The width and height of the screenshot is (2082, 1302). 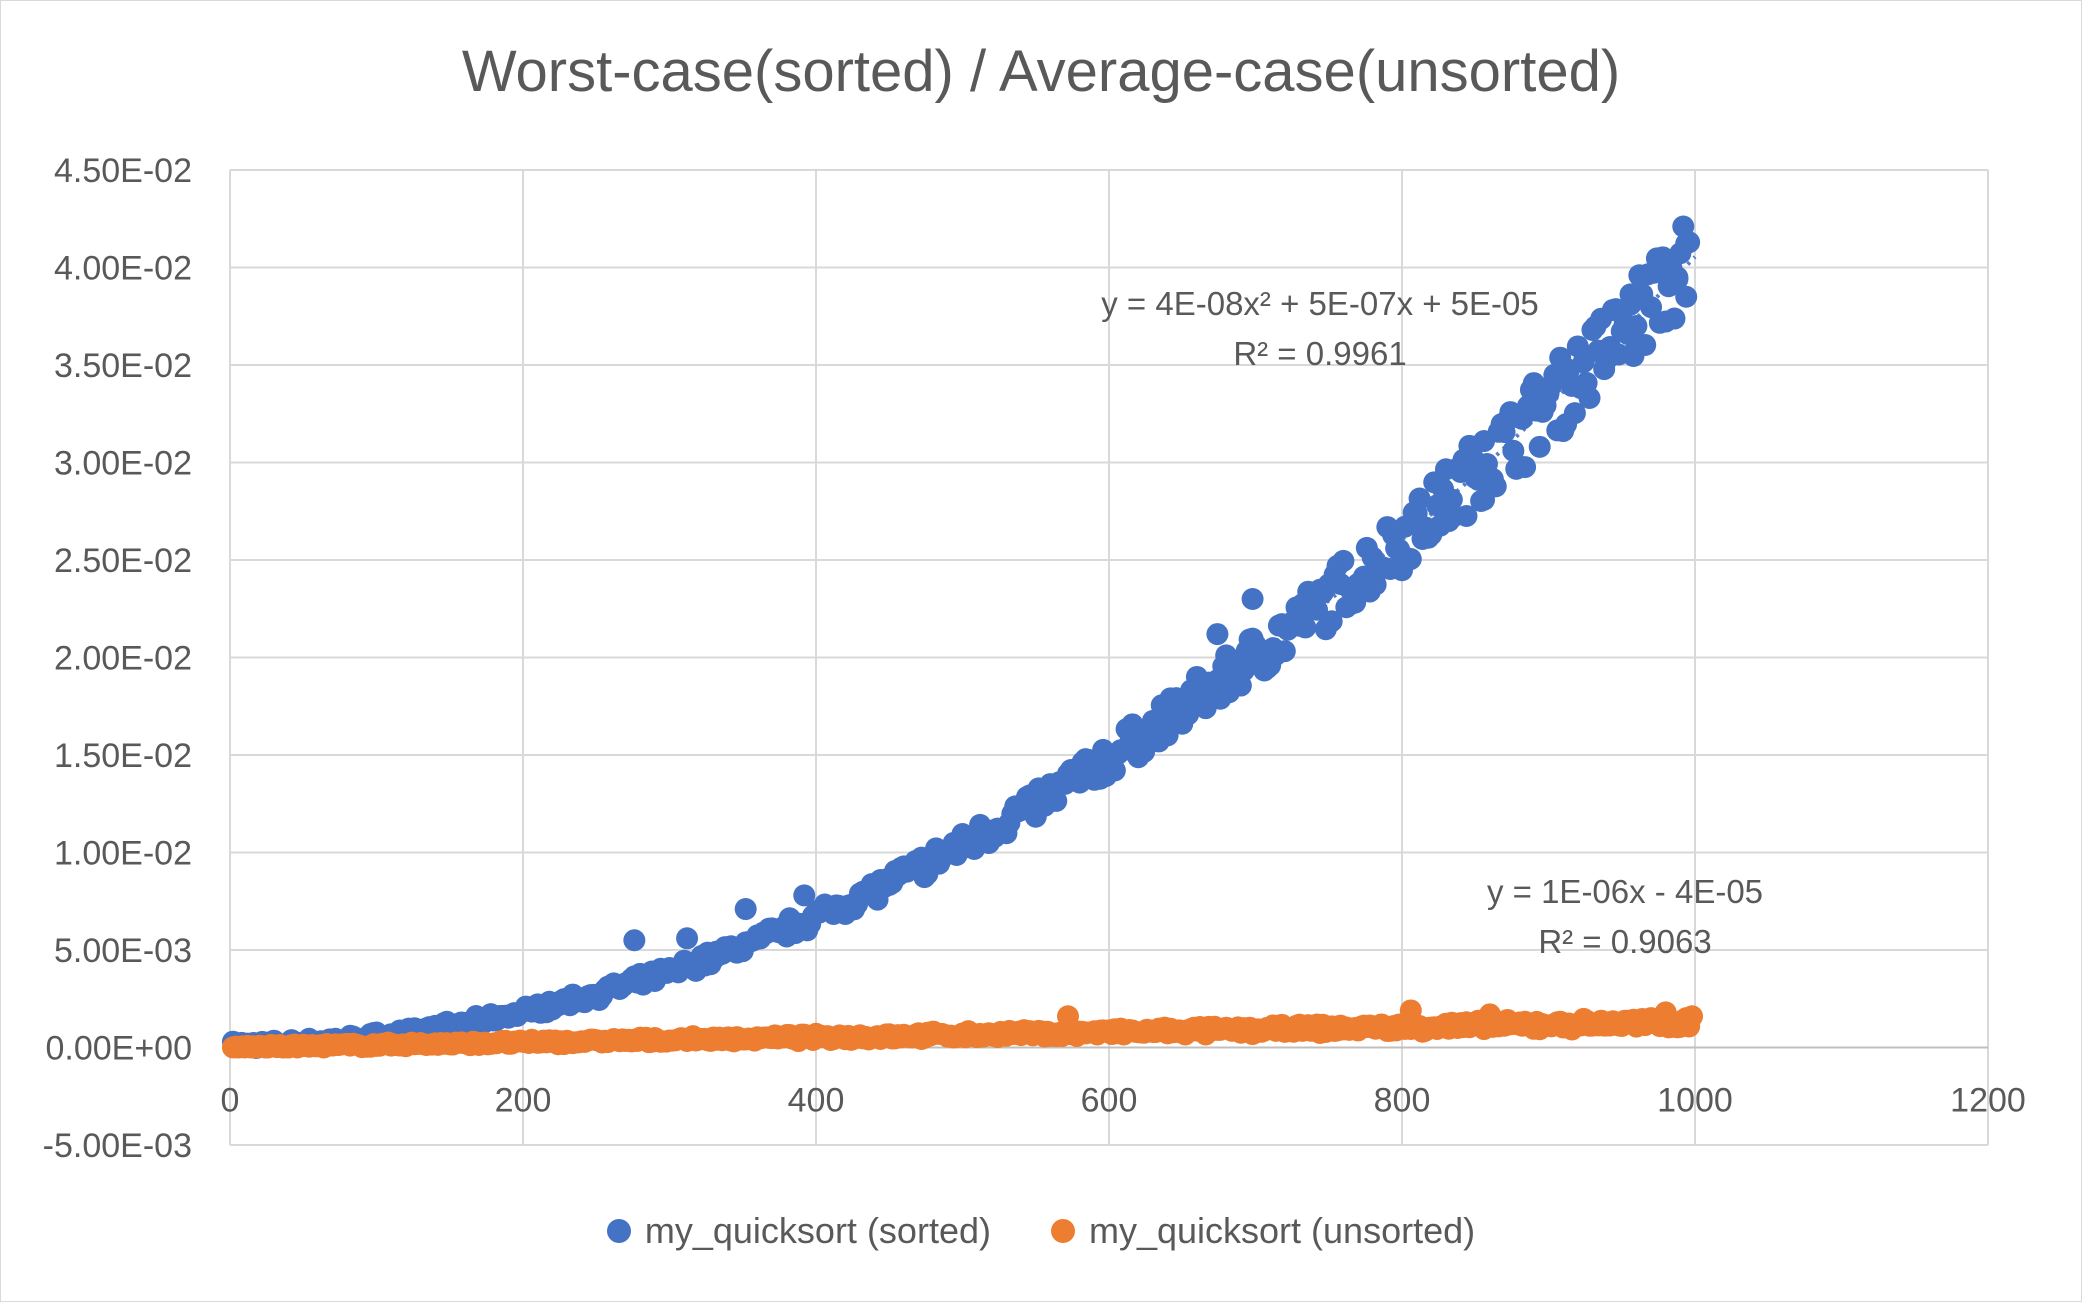 I want to click on legend-item-sorted: my_quicksort (sorted), so click(x=798, y=1231).